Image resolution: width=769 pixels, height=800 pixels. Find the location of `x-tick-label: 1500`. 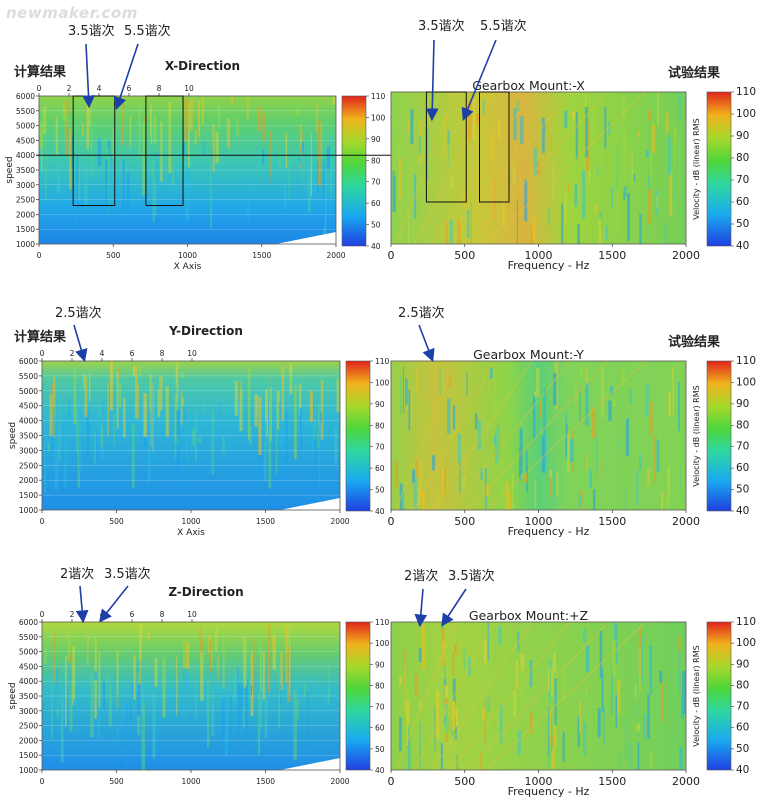

x-tick-label: 1500 is located at coordinates (612, 521).